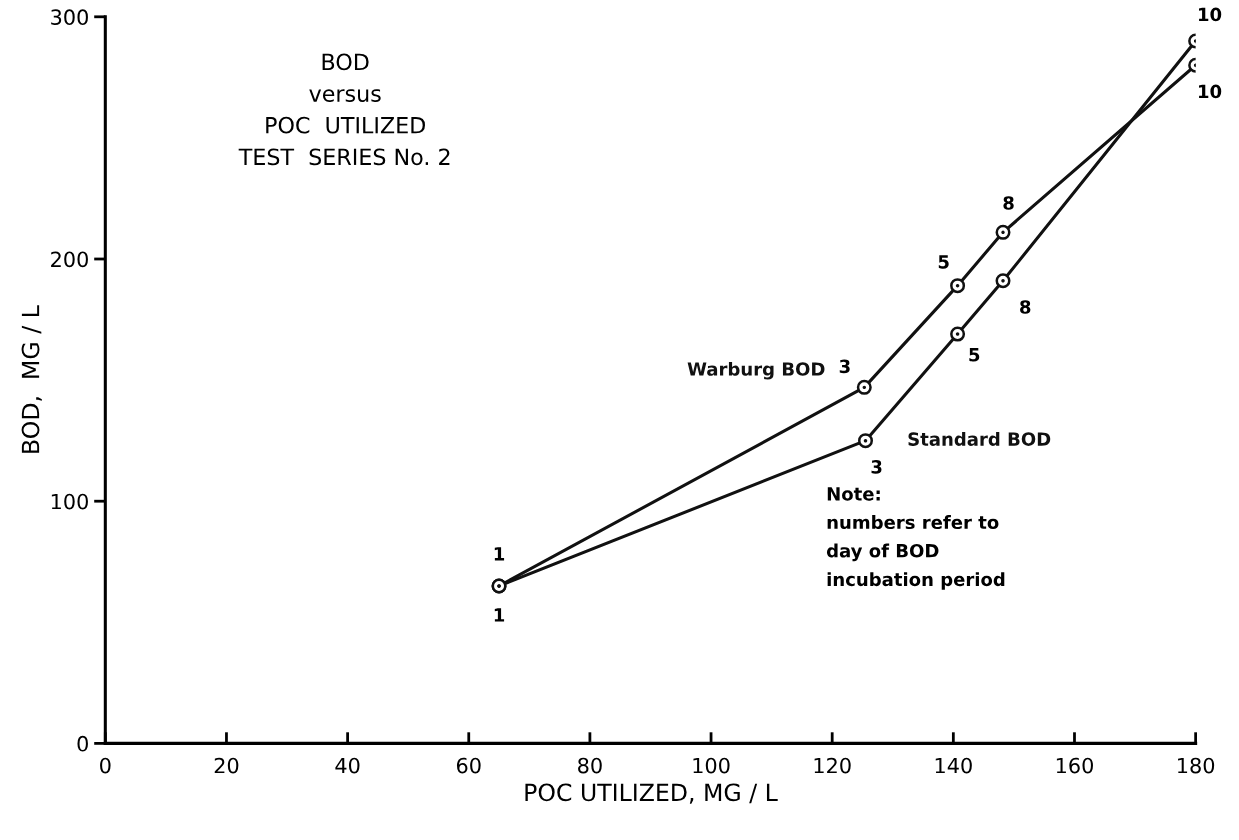 Image resolution: width=1239 pixels, height=840 pixels. What do you see at coordinates (756, 370) in the screenshot?
I see `series-label: Warburg BOD` at bounding box center [756, 370].